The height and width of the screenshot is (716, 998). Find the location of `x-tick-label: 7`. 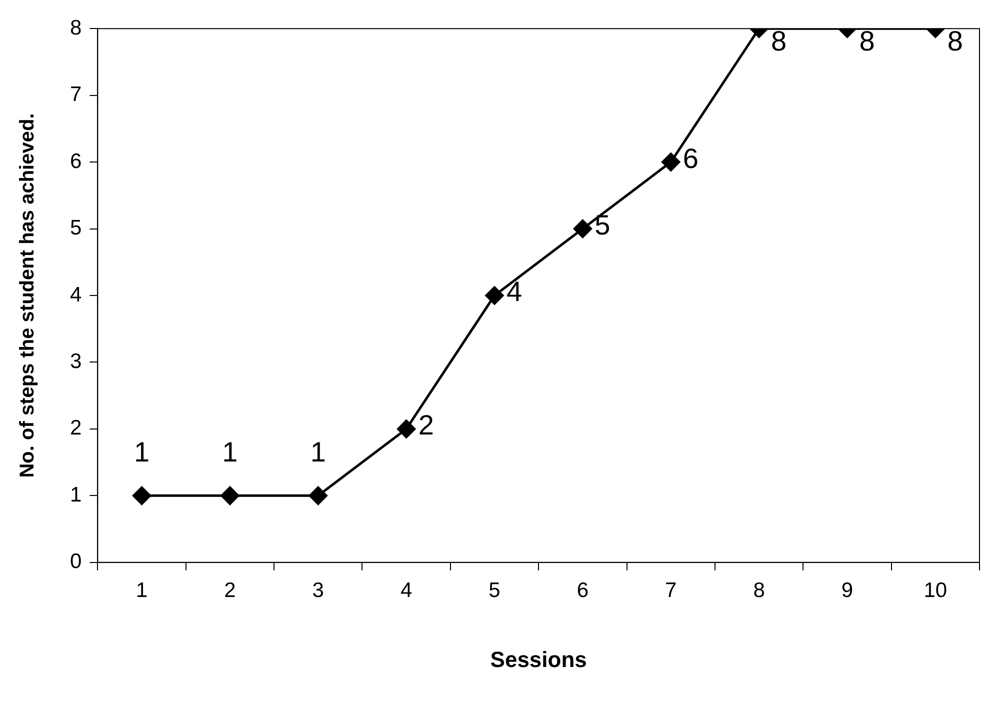

x-tick-label: 7 is located at coordinates (671, 590).